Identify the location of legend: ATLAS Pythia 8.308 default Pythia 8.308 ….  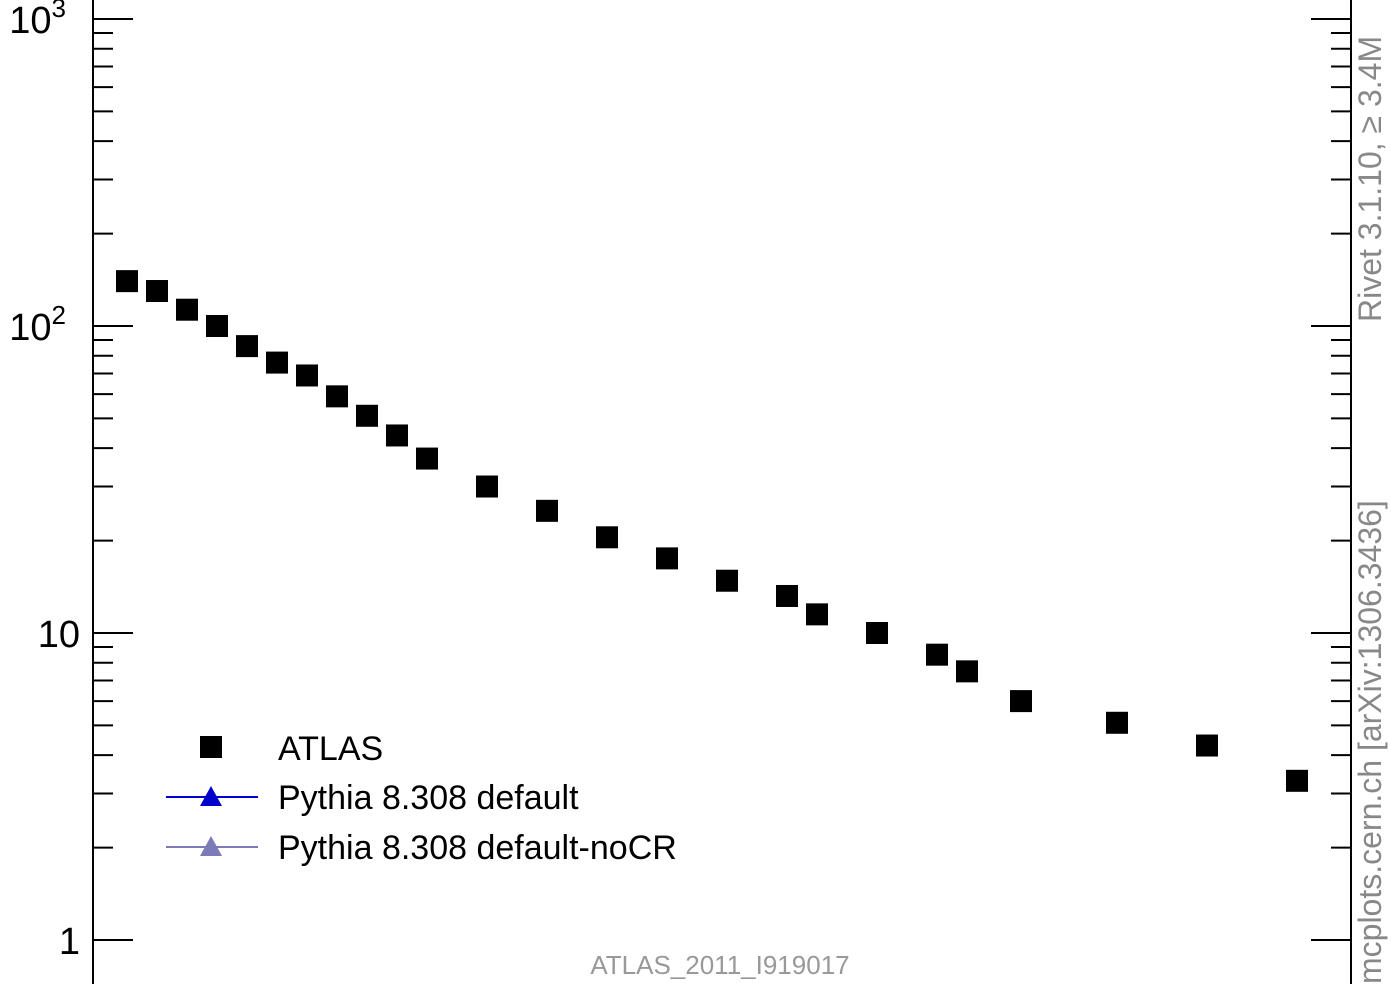
(421, 798).